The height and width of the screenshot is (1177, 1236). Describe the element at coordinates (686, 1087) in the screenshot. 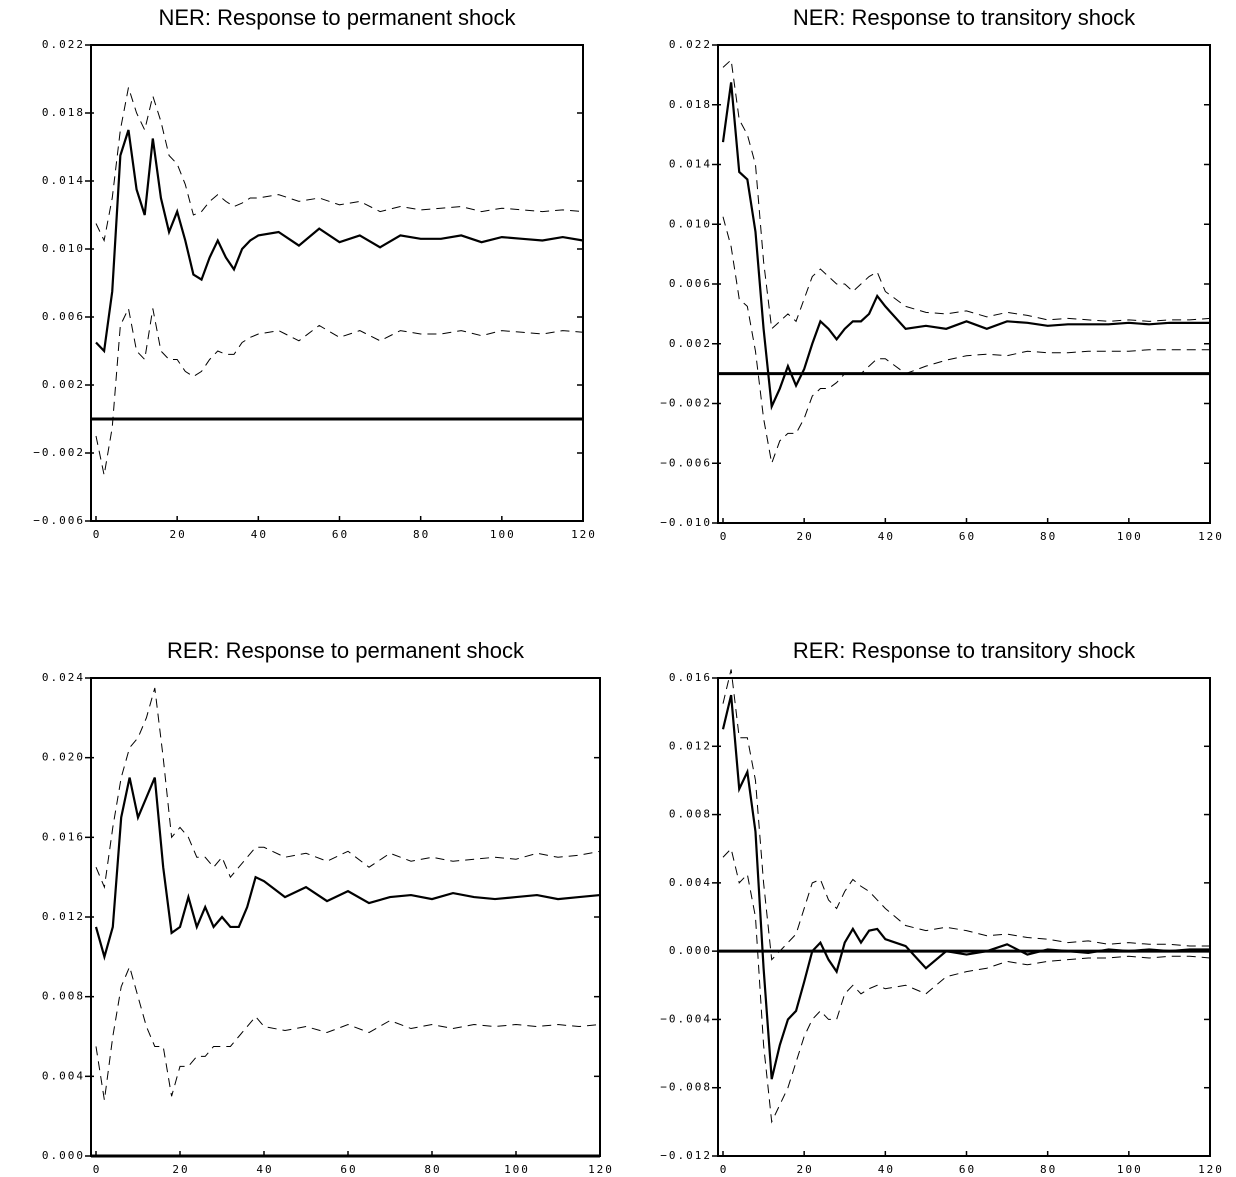

I see `y-tick-label: −0.008` at that location.